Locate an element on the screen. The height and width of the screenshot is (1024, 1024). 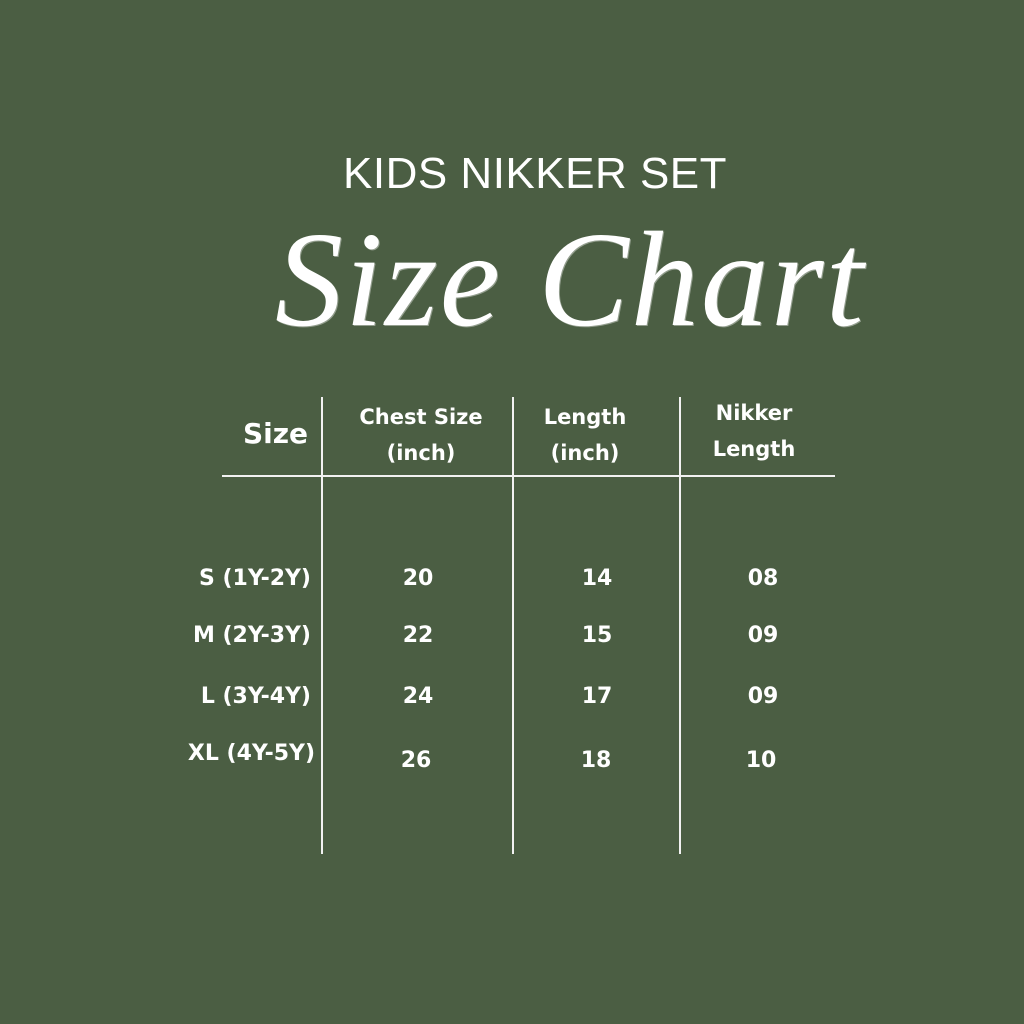
column-header-chest: Chest Size (inch) is located at coordinates (421, 435).